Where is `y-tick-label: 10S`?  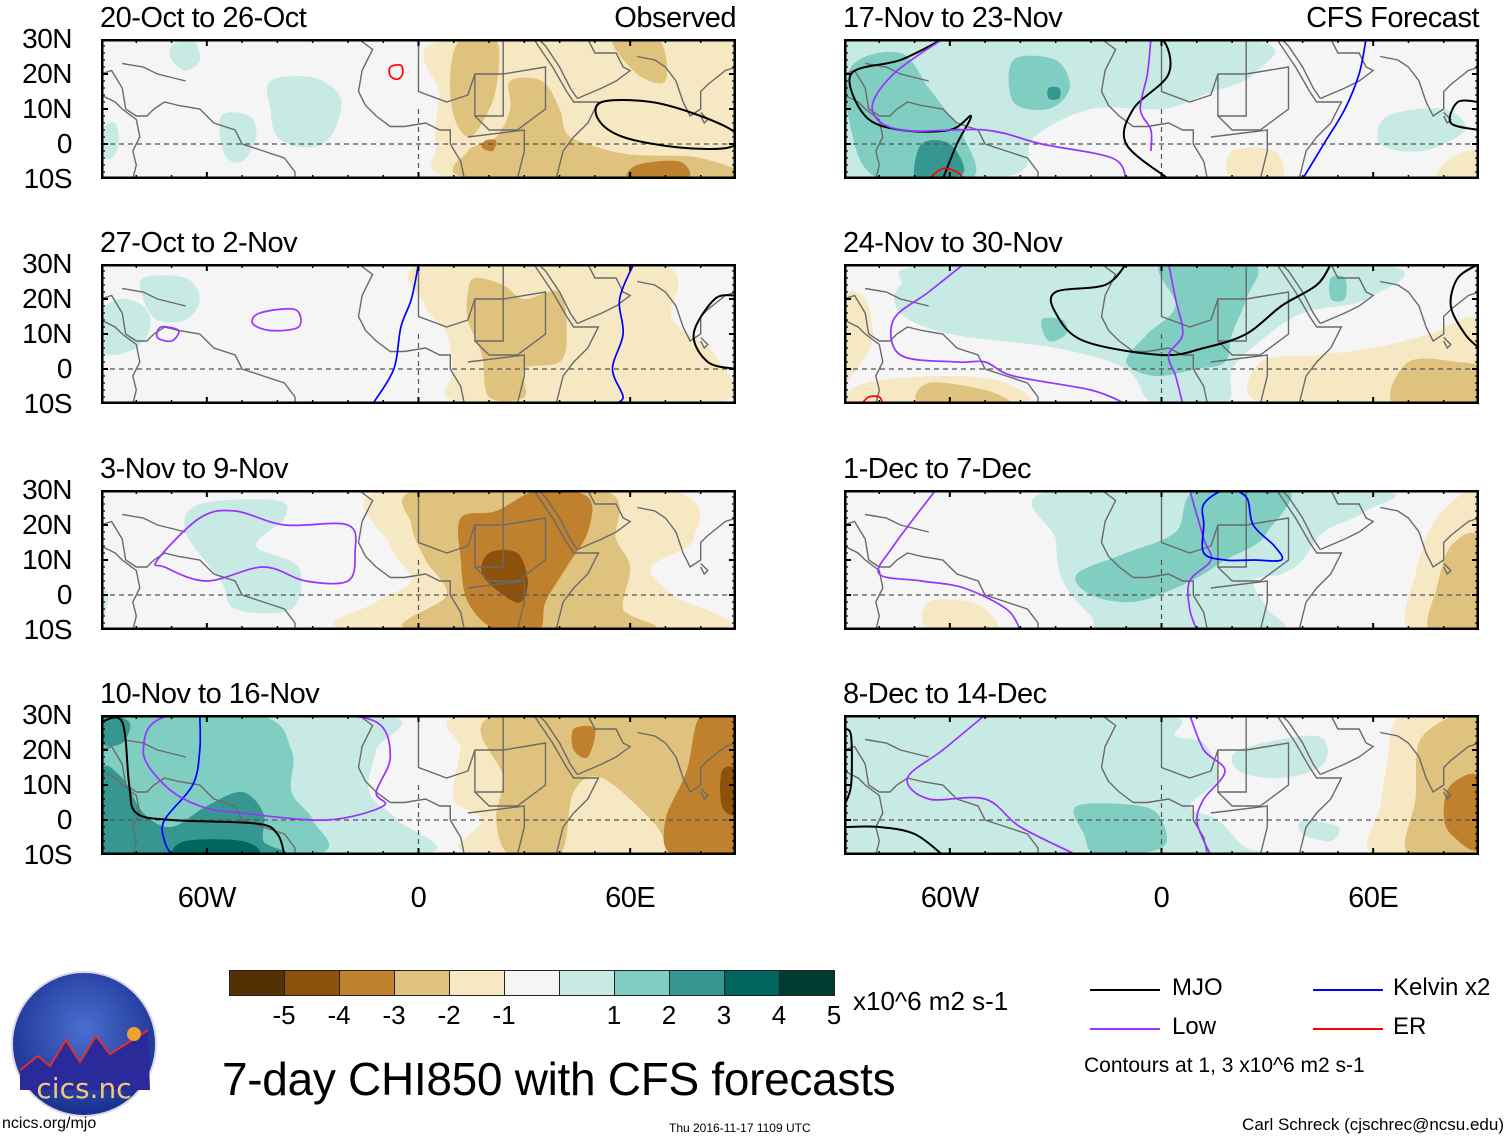 y-tick-label: 10S is located at coordinates (48, 854).